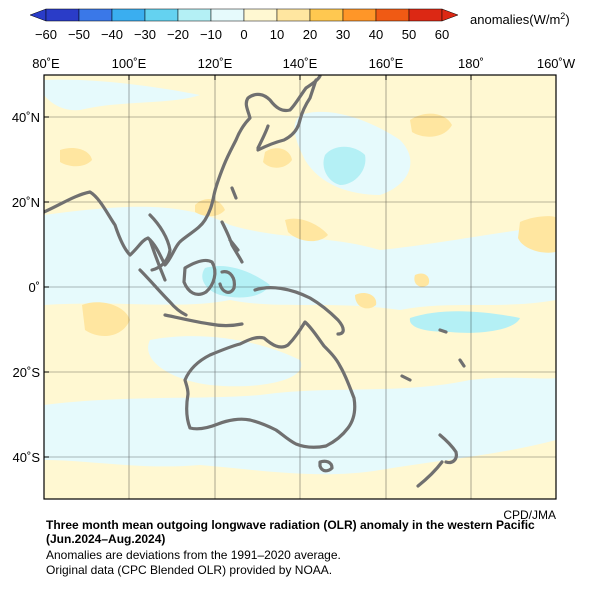 The width and height of the screenshot is (600, 600). I want to click on y-tick-label: 20˚N, so click(26, 202).